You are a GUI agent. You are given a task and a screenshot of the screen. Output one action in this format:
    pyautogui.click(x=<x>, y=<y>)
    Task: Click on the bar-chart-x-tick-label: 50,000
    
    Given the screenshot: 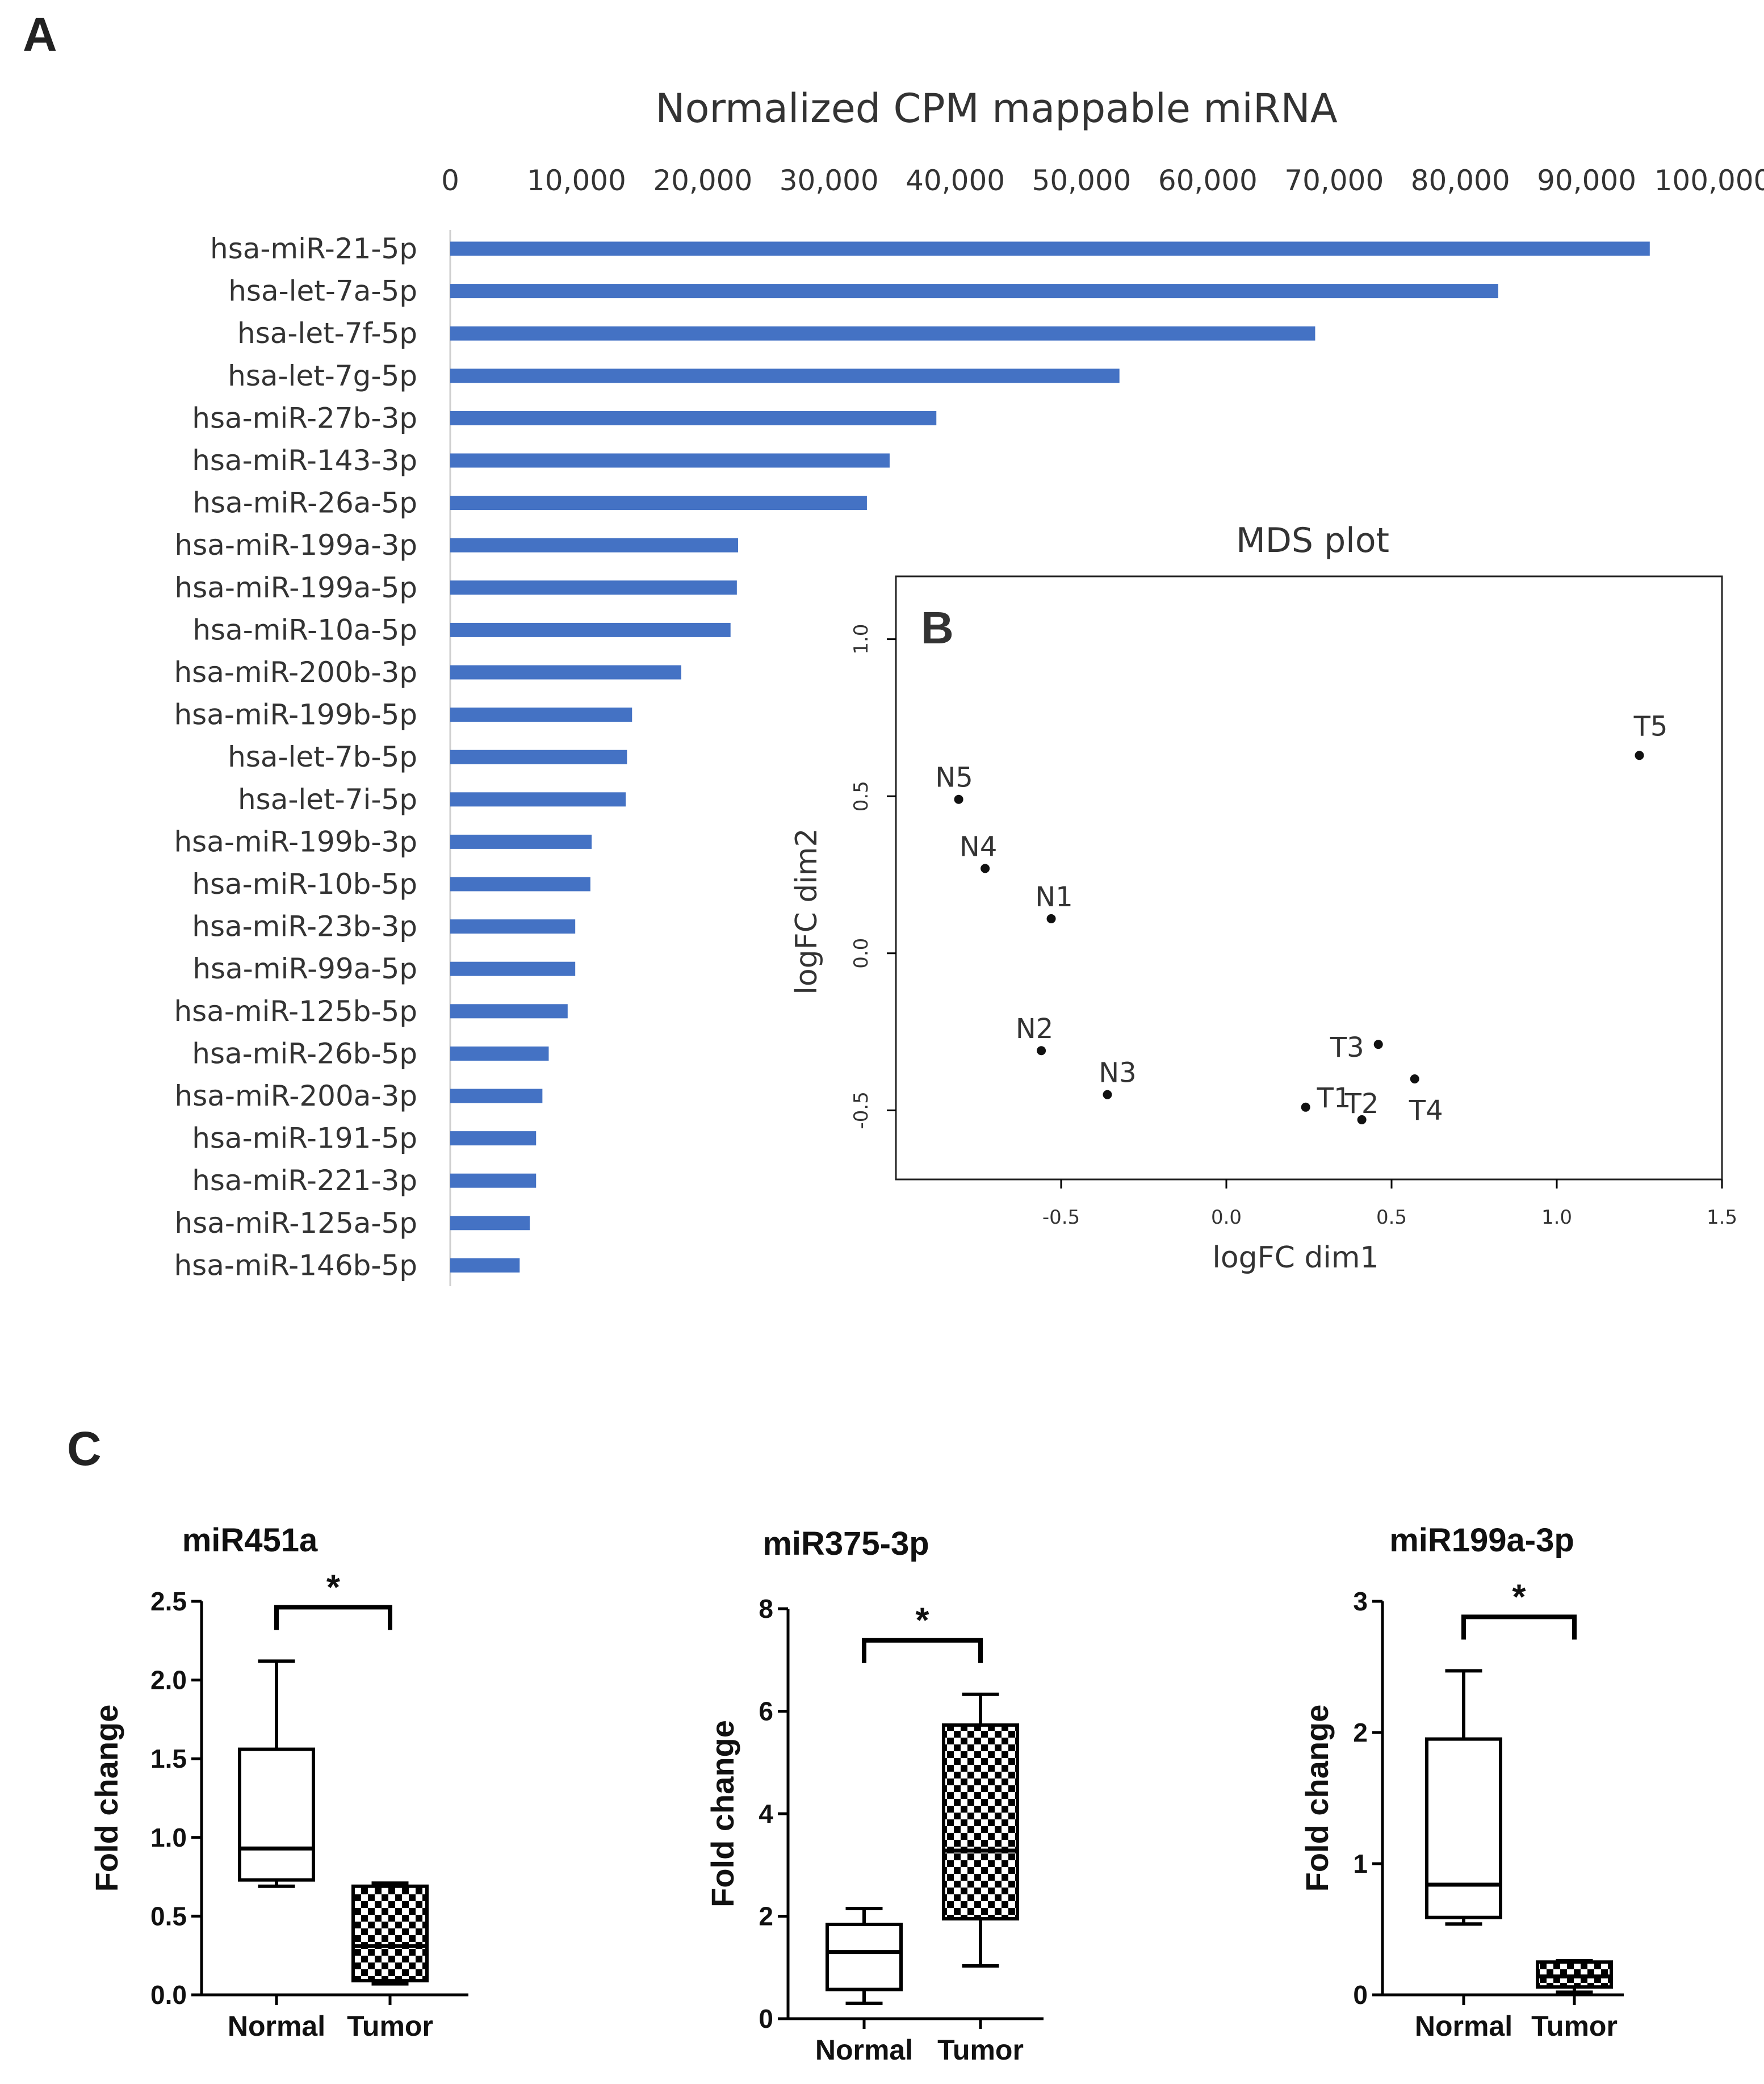 What is the action you would take?
    pyautogui.click(x=1082, y=180)
    